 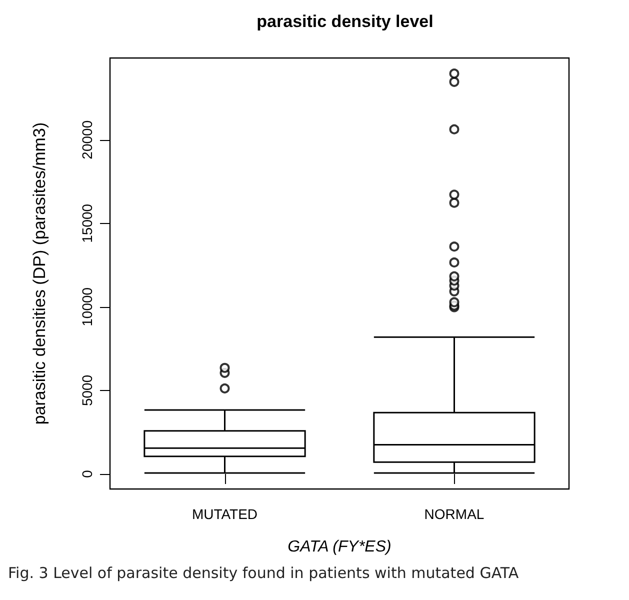 What do you see at coordinates (39, 273) in the screenshot?
I see `y-axis-title: parasitic densities (DP) (parasites/mm3)` at bounding box center [39, 273].